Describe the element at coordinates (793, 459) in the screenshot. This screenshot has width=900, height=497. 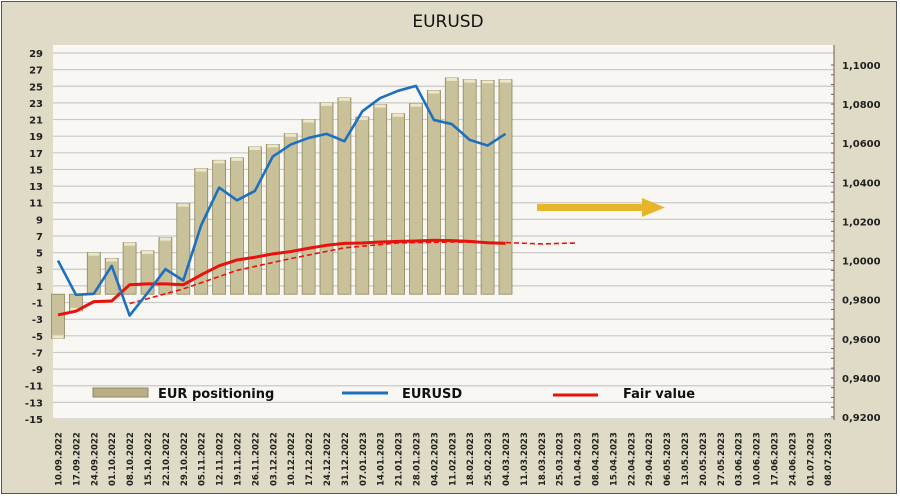
I see `x-axis-tick-label: 24.06.2023` at that location.